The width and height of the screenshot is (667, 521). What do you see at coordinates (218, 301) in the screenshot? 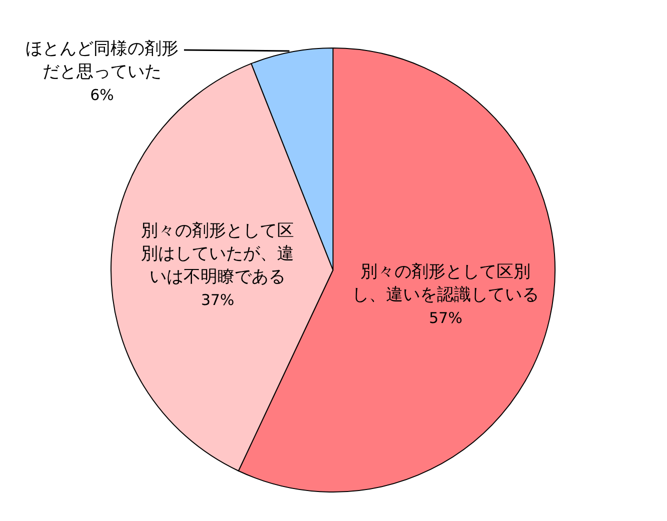
I see `data-label: 37%` at bounding box center [218, 301].